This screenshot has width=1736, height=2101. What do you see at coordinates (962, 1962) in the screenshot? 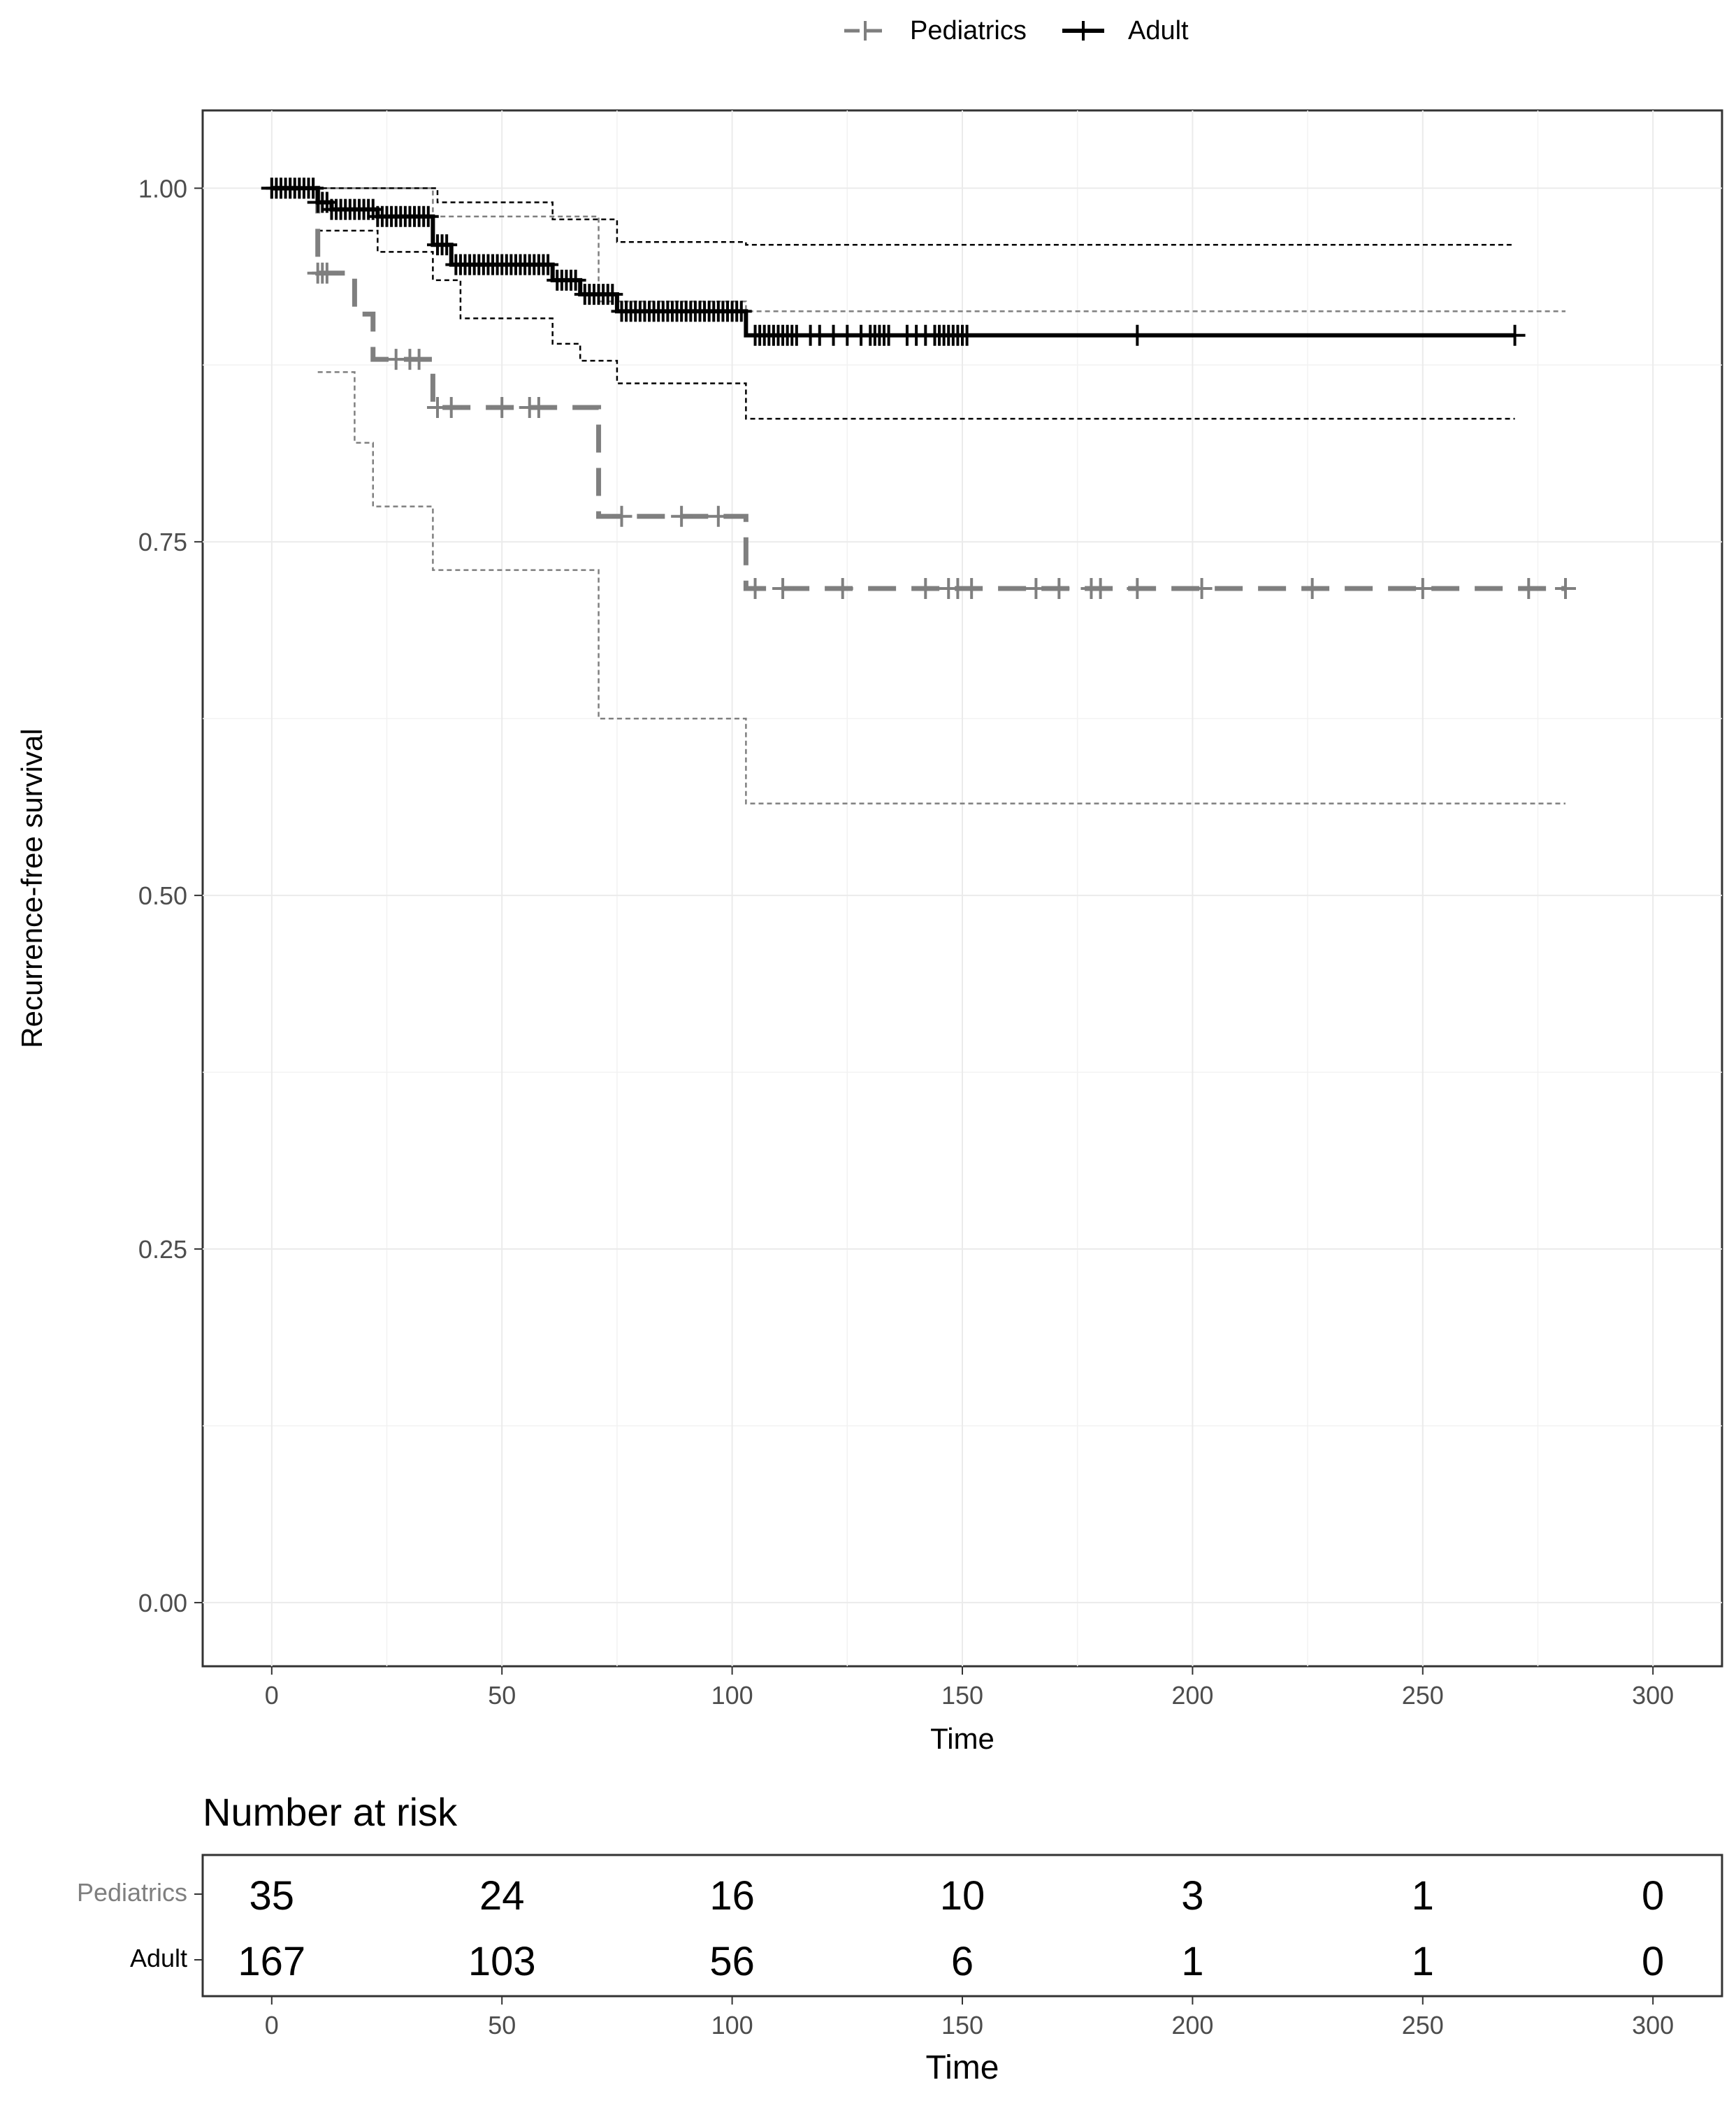
I see `risk-count-adult: 6` at bounding box center [962, 1962].